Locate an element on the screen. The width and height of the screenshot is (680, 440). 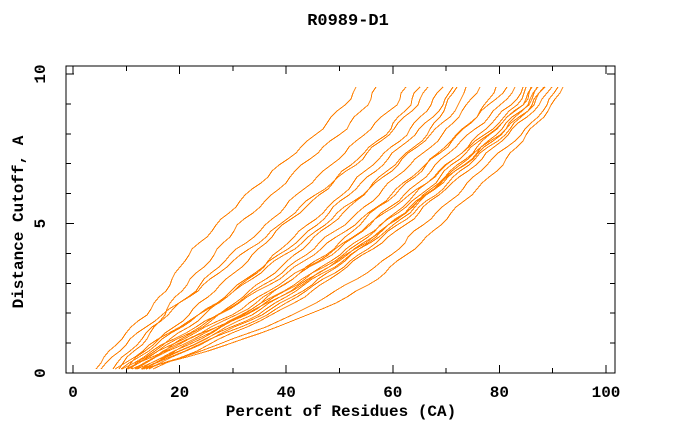
y-tick-label: 0 is located at coordinates (41, 373).